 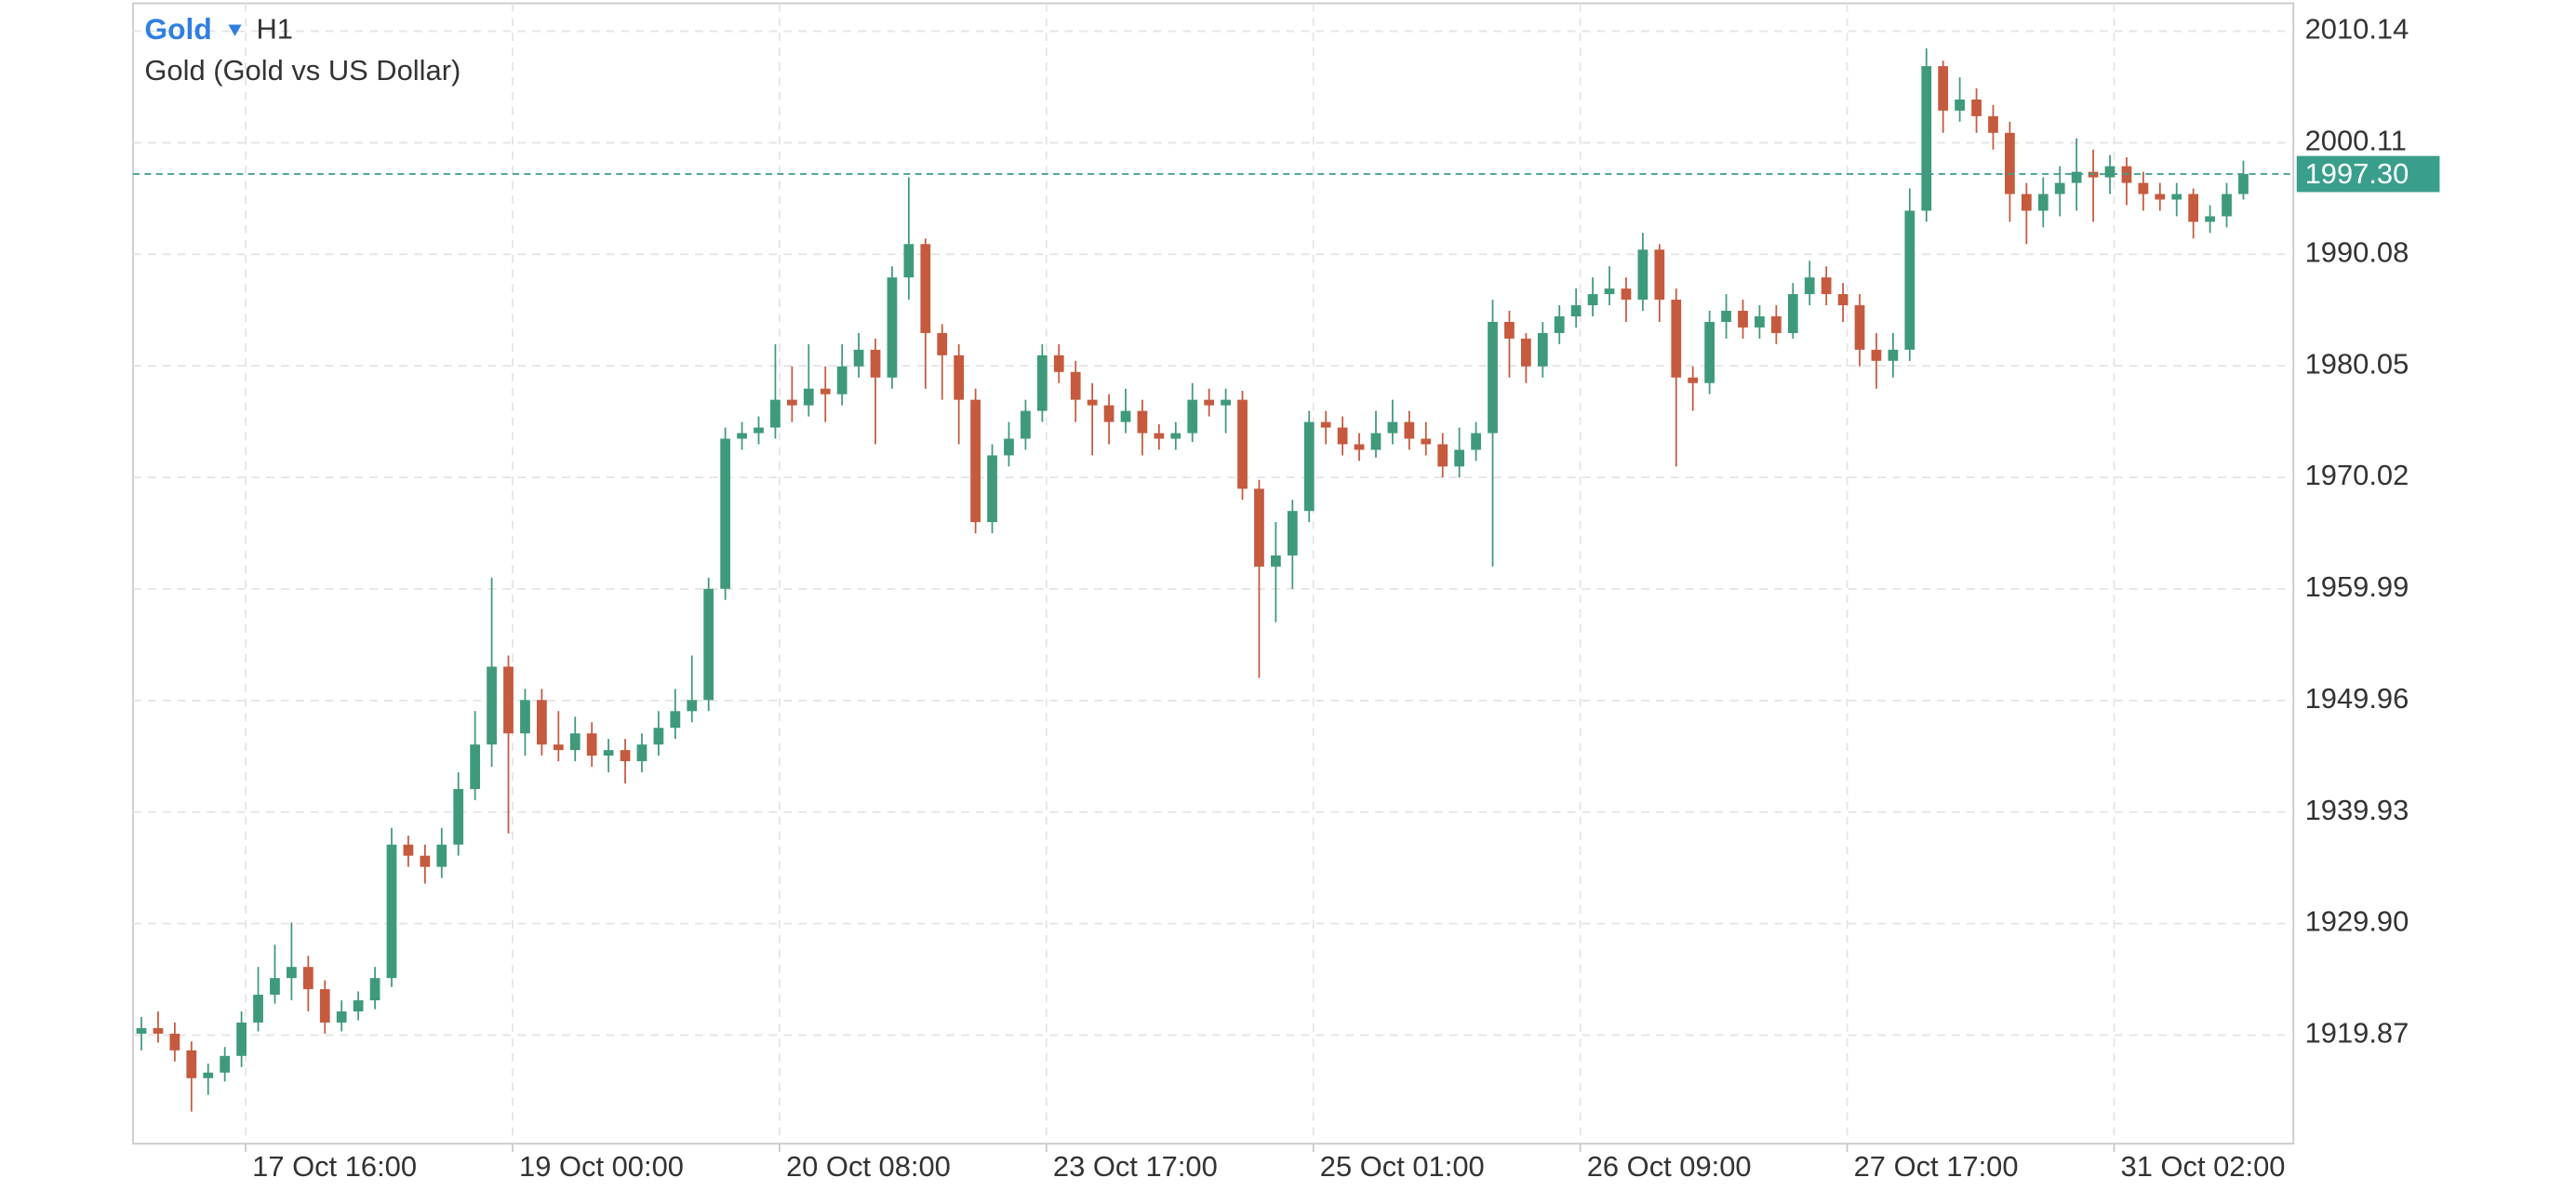 What do you see at coordinates (274, 29) in the screenshot?
I see `timeframe: H1` at bounding box center [274, 29].